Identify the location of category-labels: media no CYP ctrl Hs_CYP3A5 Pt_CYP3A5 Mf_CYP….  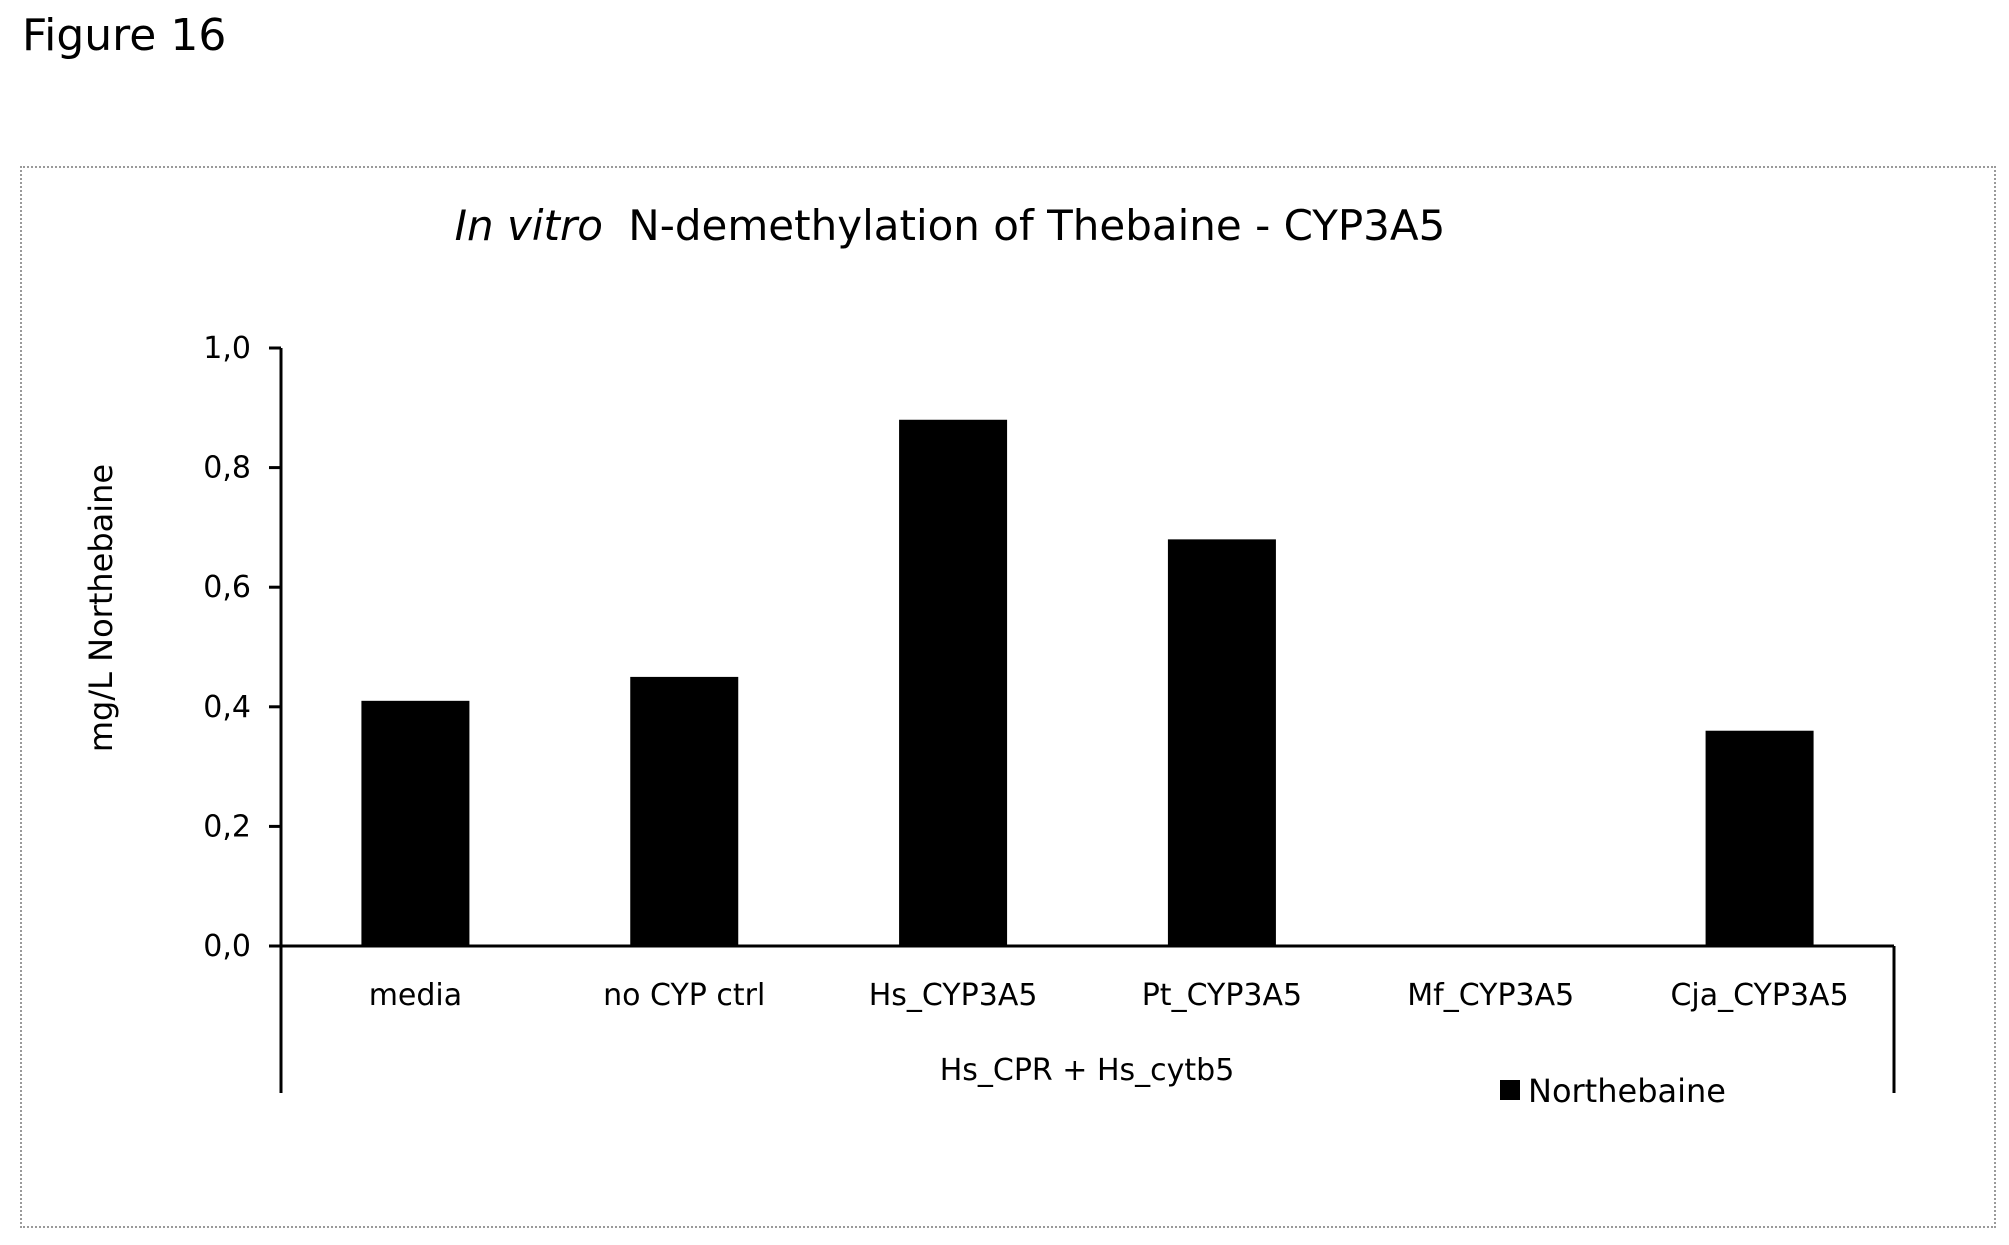
(1109, 995).